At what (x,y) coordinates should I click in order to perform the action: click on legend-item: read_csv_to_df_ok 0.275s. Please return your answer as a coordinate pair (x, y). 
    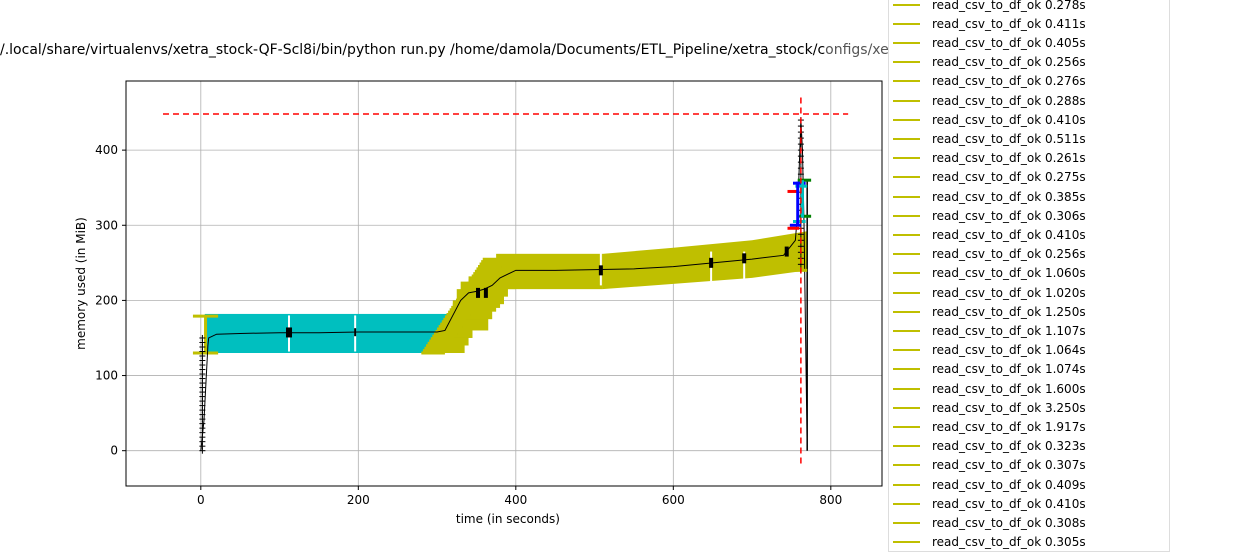
    Looking at the image, I should click on (987, 177).